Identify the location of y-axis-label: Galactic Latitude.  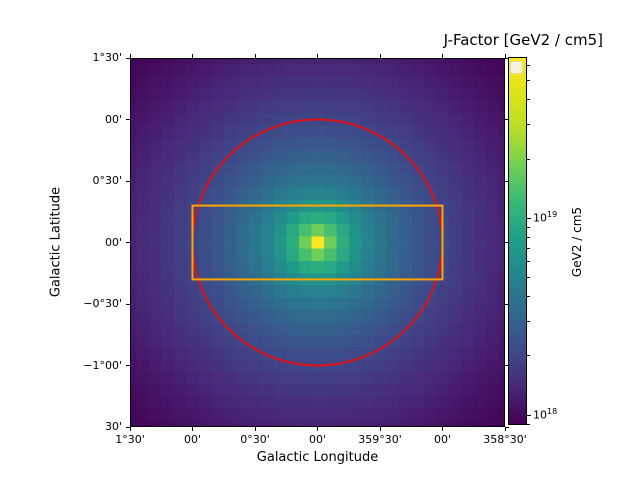
(56, 242).